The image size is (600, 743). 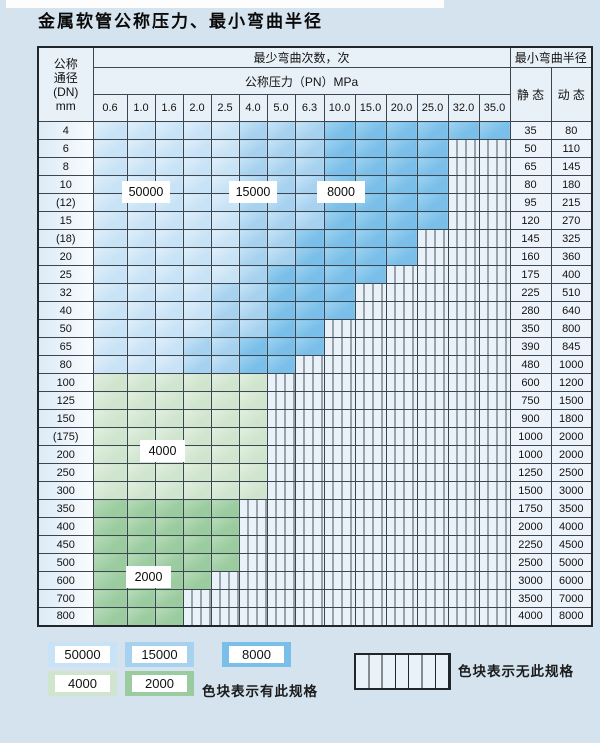 I want to click on table-row-dn-150: 150 900 1800, so click(x=315, y=418).